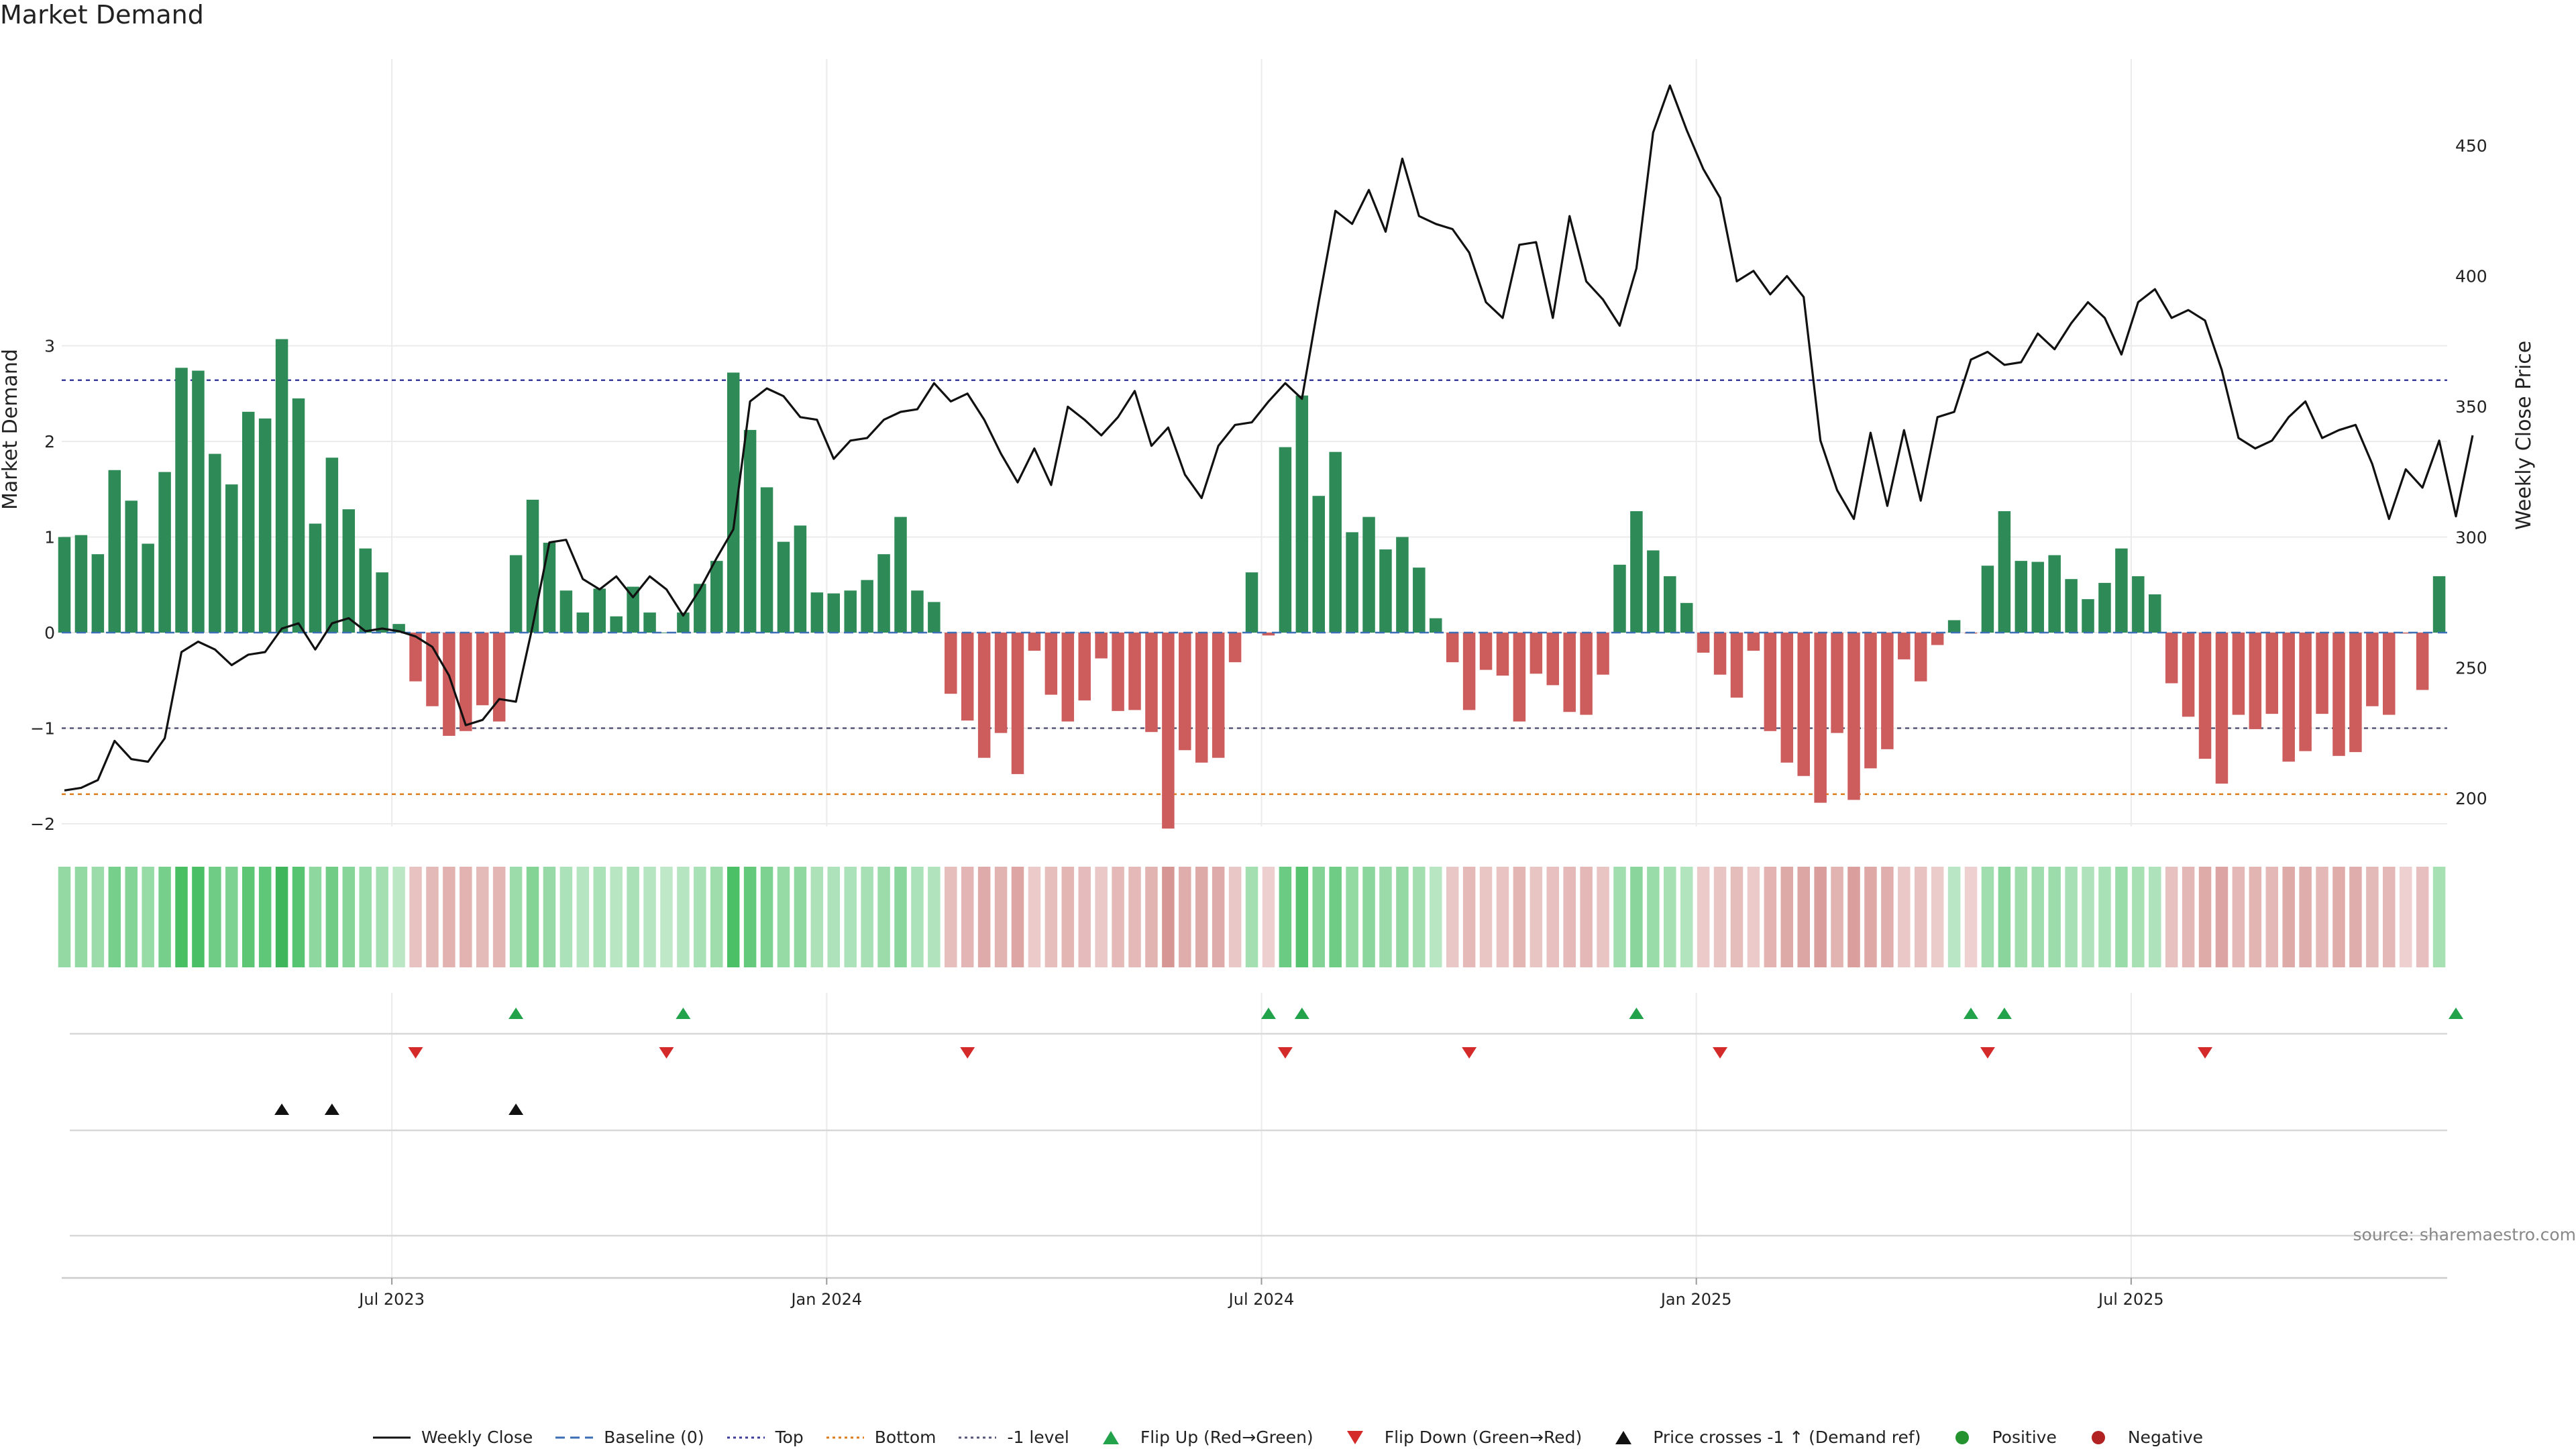 This screenshot has width=2576, height=1449. What do you see at coordinates (2471, 146) in the screenshot?
I see `right-tick-label: 450` at bounding box center [2471, 146].